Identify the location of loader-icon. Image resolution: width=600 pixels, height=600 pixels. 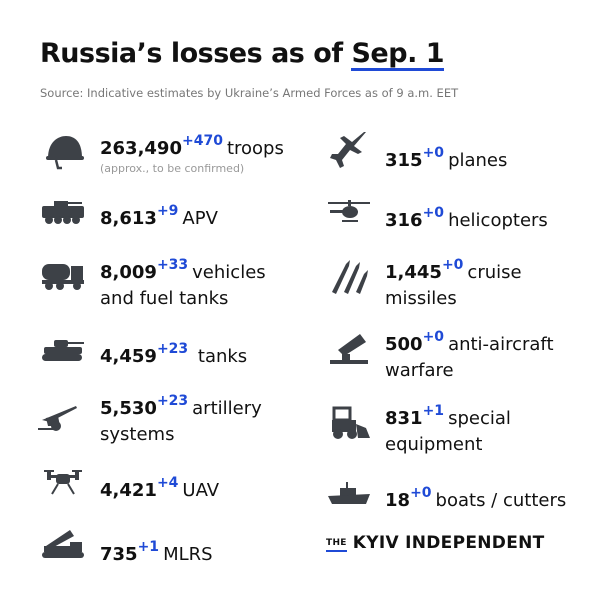
(349, 424).